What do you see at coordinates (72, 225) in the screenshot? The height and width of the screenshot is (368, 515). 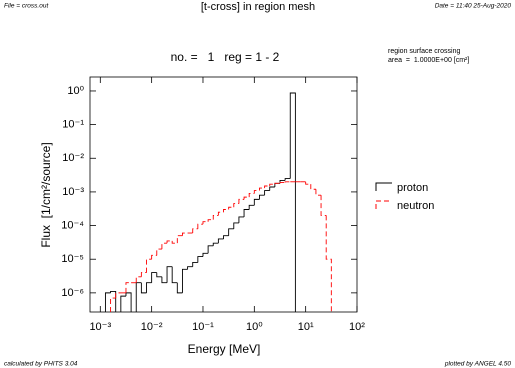 I see `y-tick-label: 10⁻⁴` at bounding box center [72, 225].